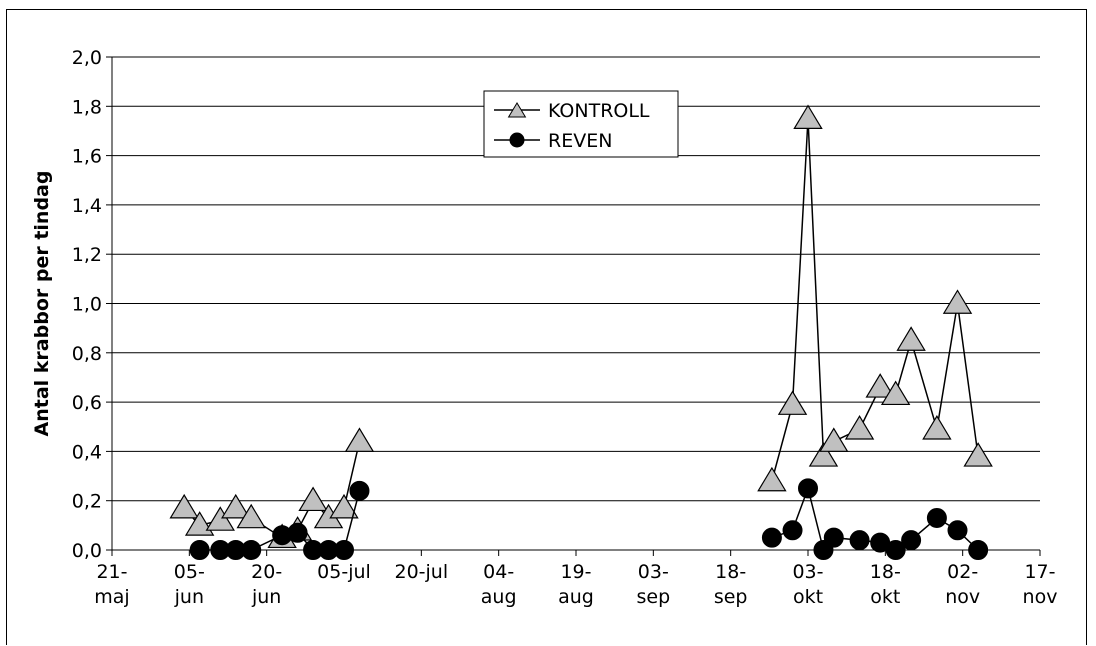 This screenshot has height=646, width=1096. I want to click on x-tick-label: 17-, so click(1039, 572).